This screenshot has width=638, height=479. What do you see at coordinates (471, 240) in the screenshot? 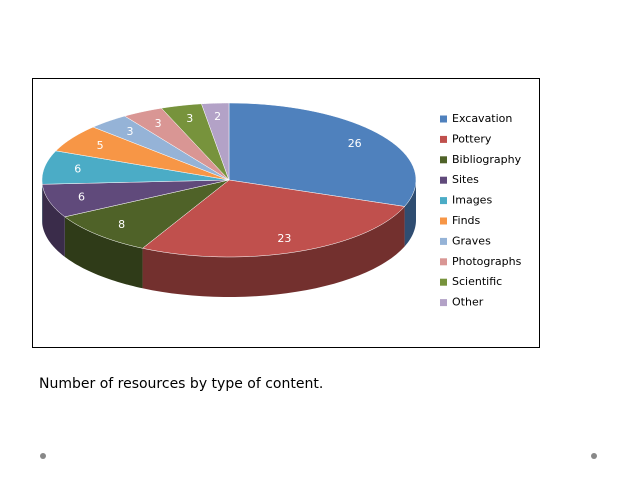
I see `legend-label: Graves` at bounding box center [471, 240].